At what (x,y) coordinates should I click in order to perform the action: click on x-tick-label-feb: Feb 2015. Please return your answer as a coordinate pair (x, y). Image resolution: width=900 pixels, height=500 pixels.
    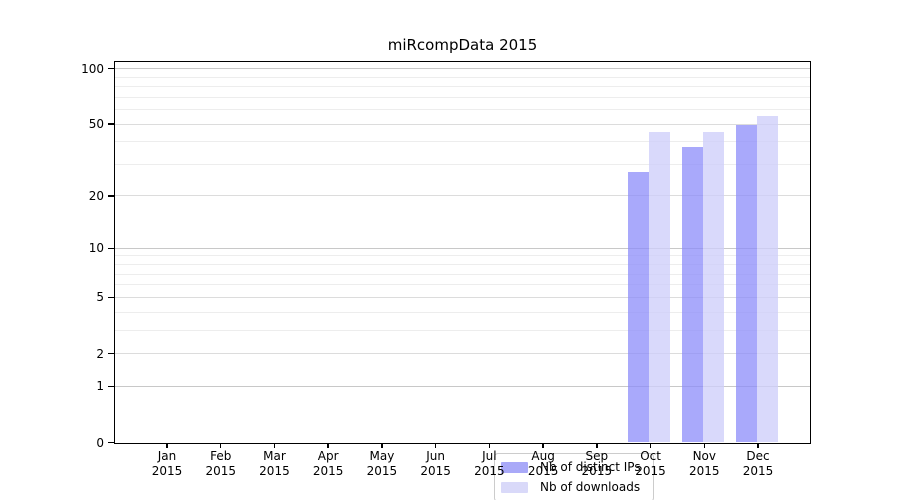
    Looking at the image, I should click on (220, 463).